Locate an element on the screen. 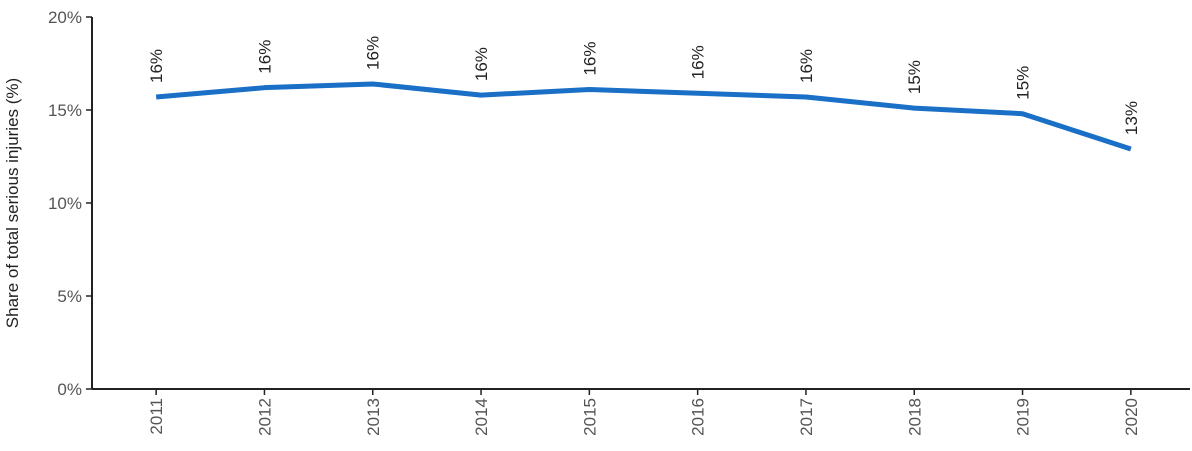 This screenshot has height=451, width=1192. x-tick-label: 2015 is located at coordinates (589, 417).